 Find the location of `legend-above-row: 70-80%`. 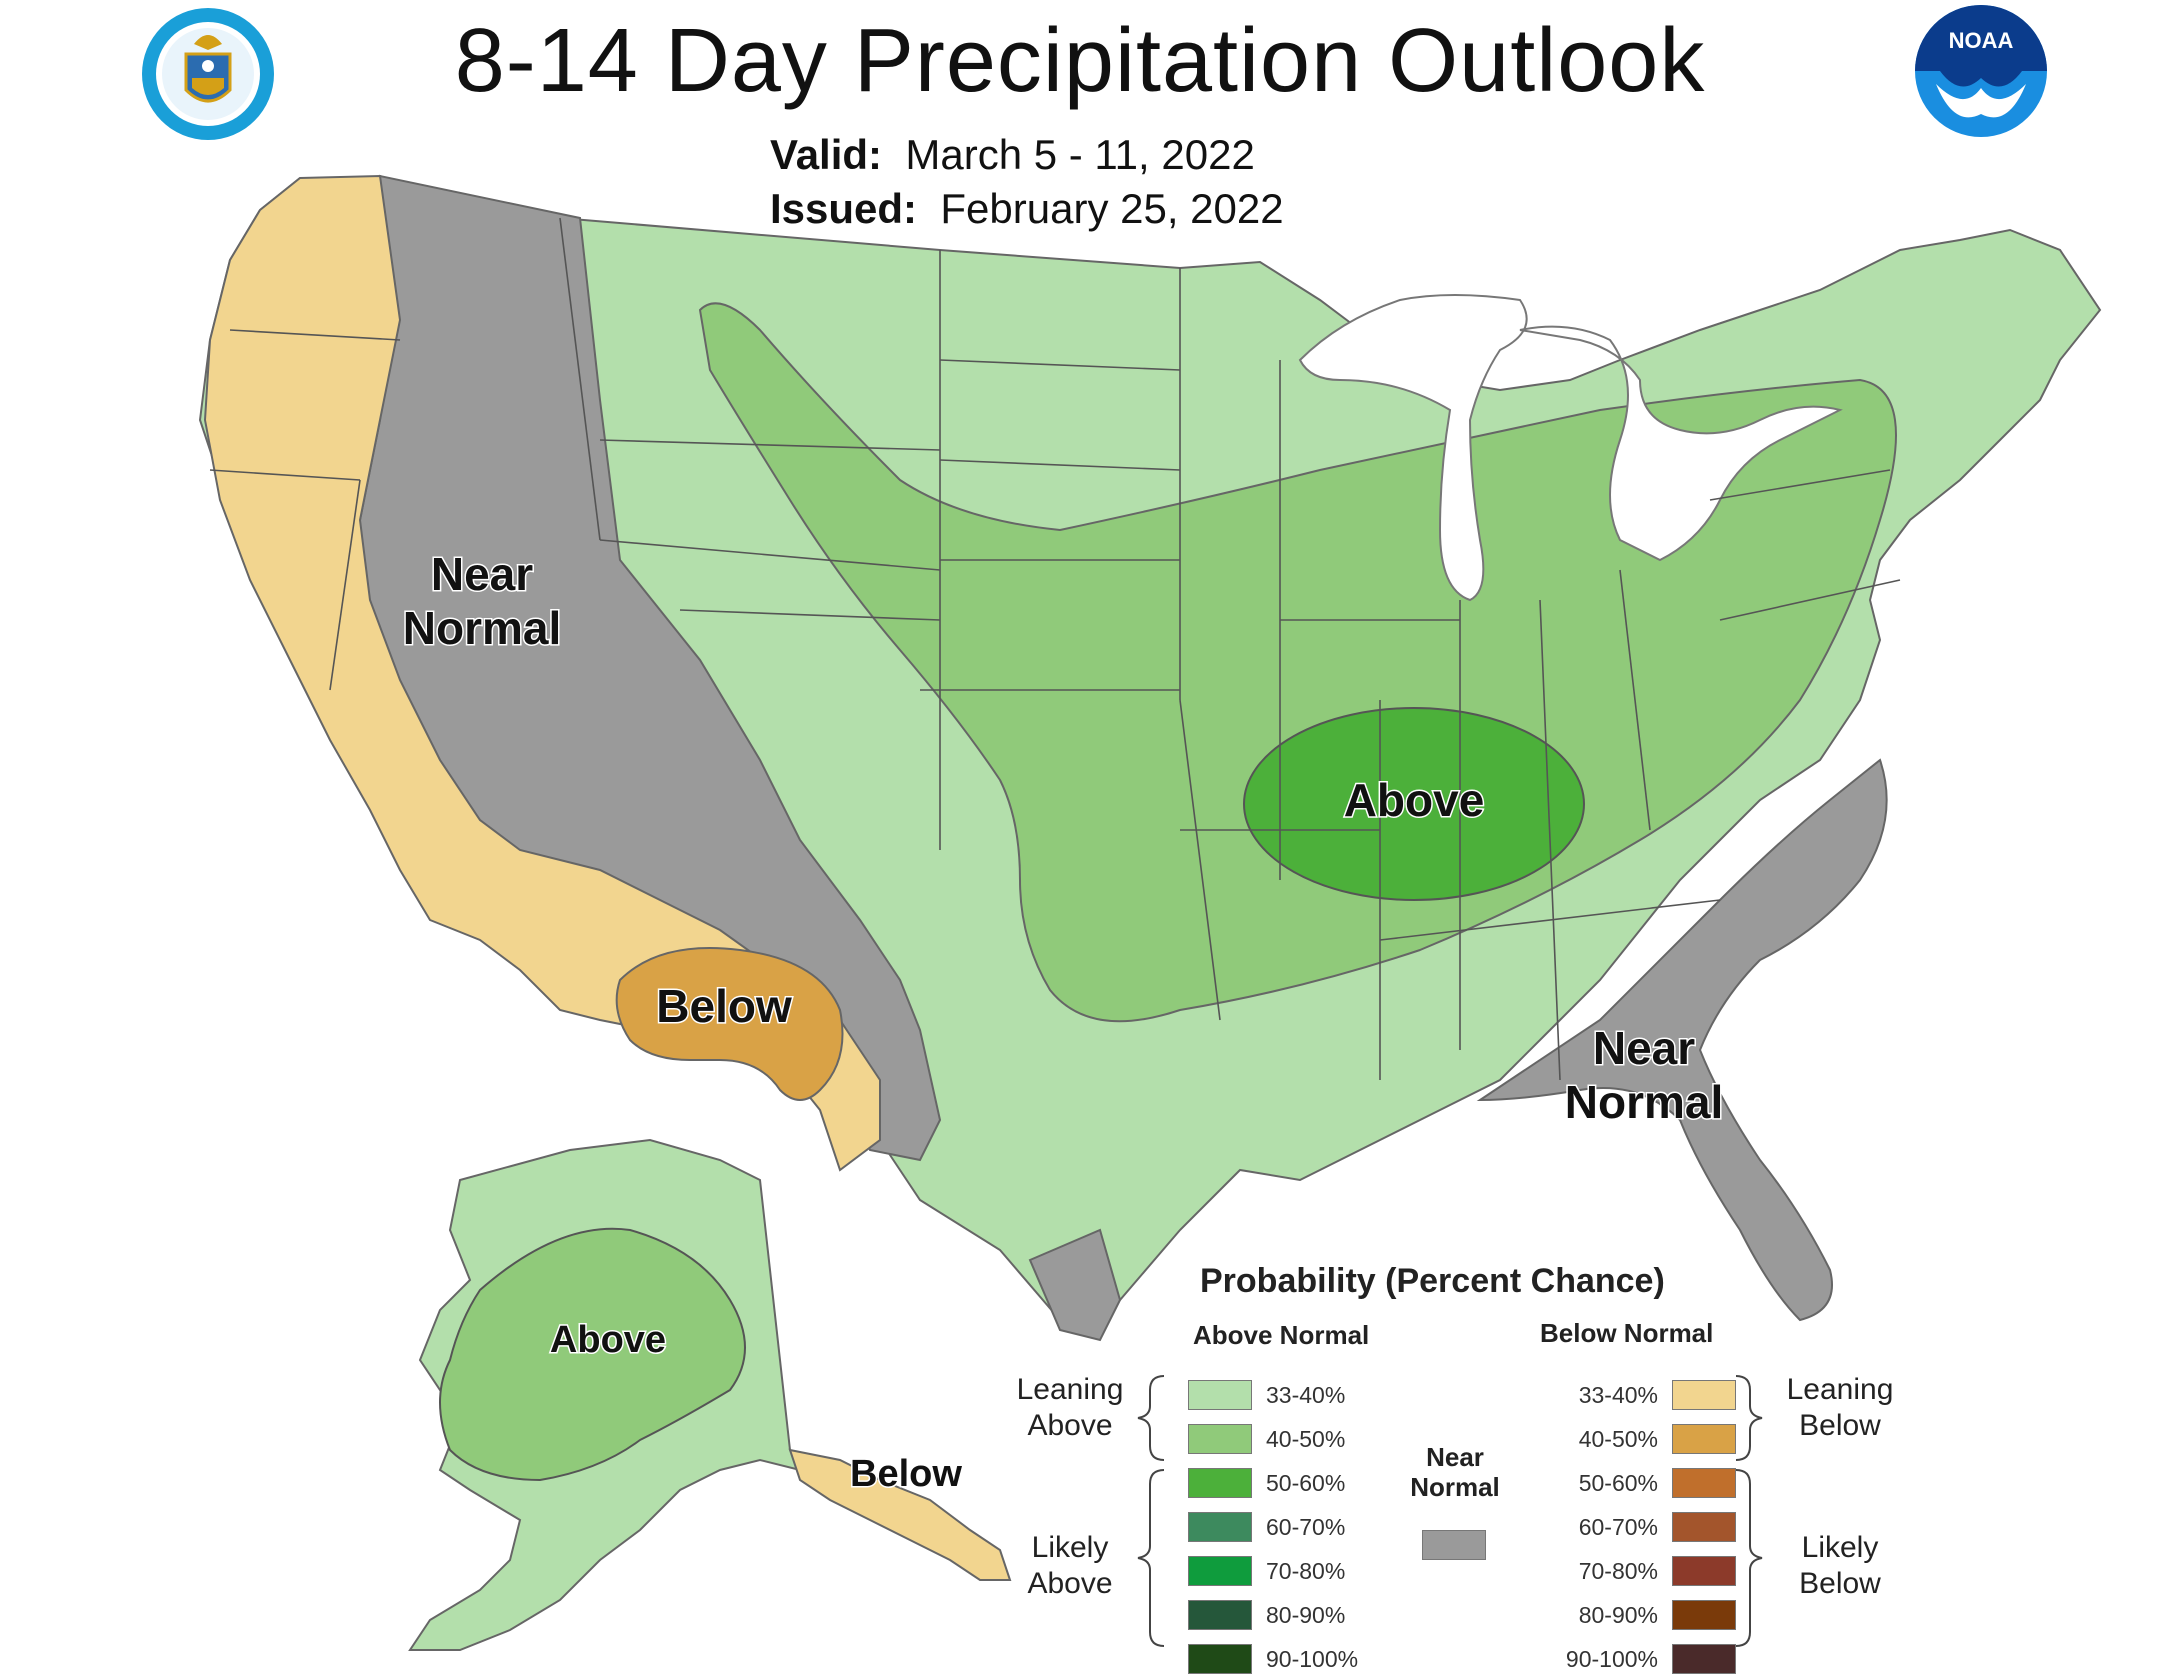

legend-above-row: 70-80% is located at coordinates (1282, 1571).